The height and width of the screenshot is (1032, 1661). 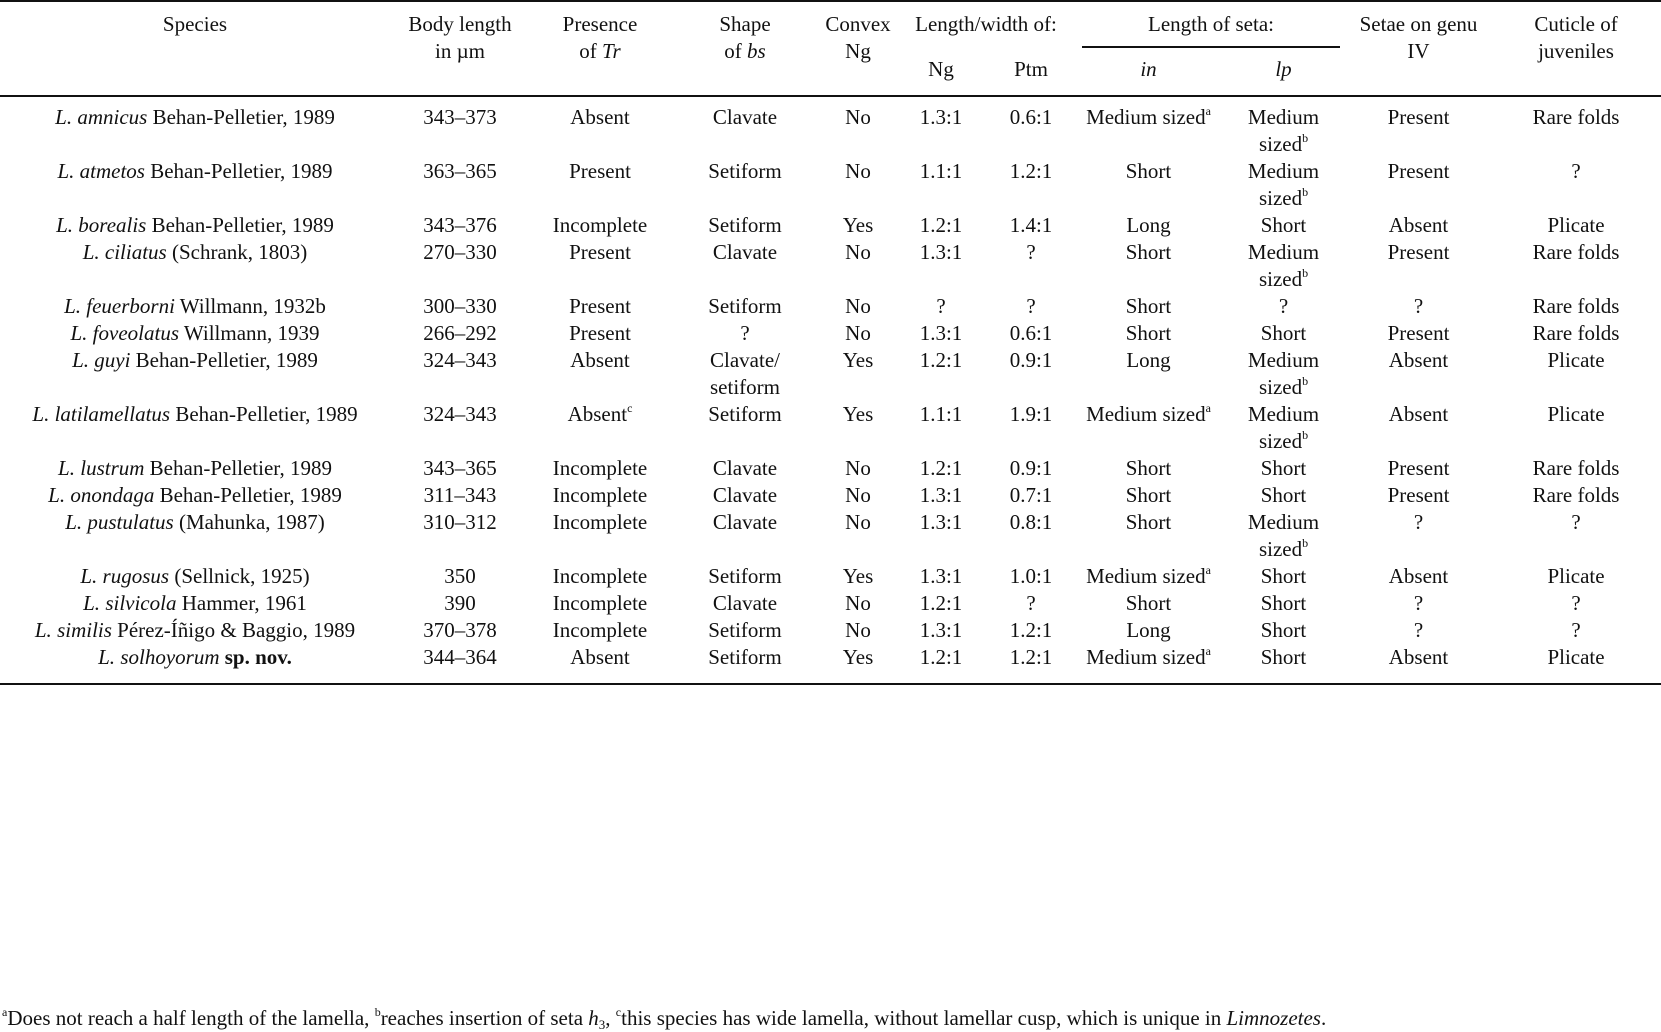 I want to click on ptm-ratio-cell: 0.6:1, so click(x=1031, y=333).